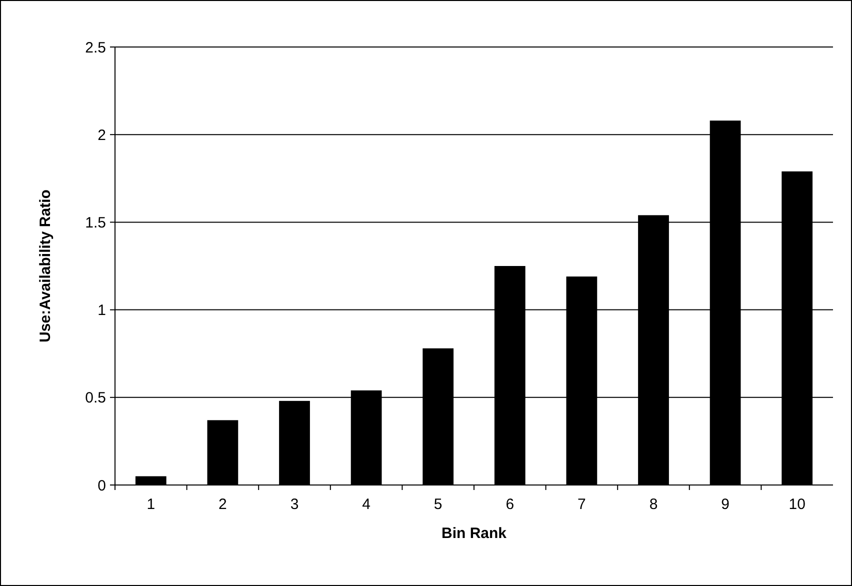  Describe the element at coordinates (797, 504) in the screenshot. I see `x-tick-label: 10` at that location.